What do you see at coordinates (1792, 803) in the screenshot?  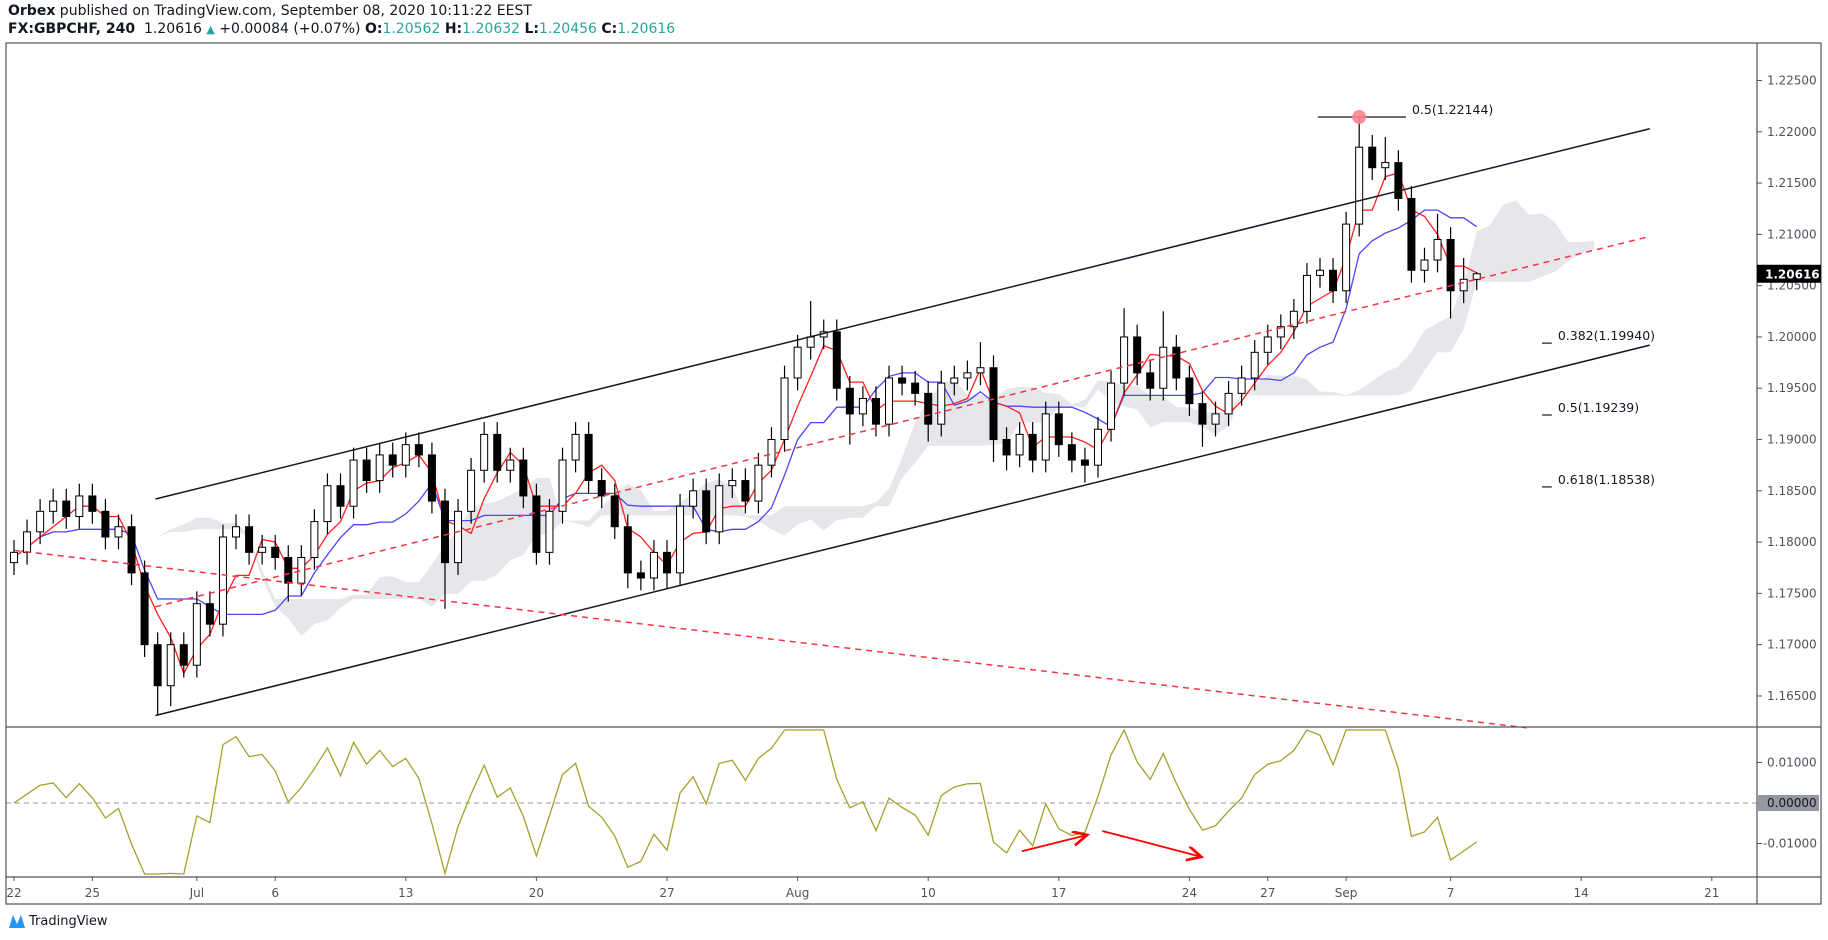 I see `osc-zero-badge-label: 0.00000` at bounding box center [1792, 803].